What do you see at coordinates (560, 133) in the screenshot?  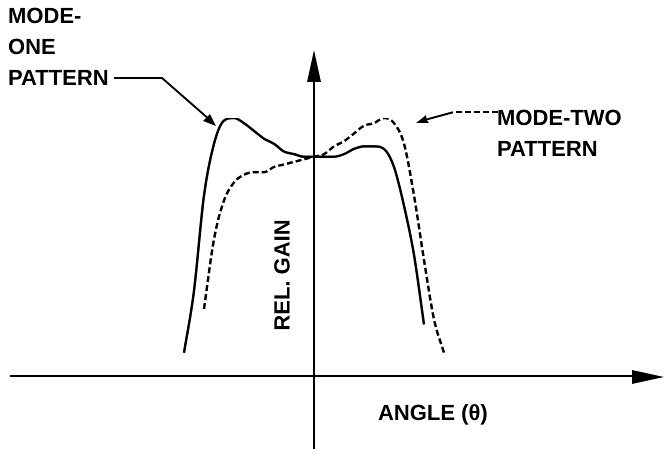 I see `legend-label: MODE-TWO PATTERN` at bounding box center [560, 133].